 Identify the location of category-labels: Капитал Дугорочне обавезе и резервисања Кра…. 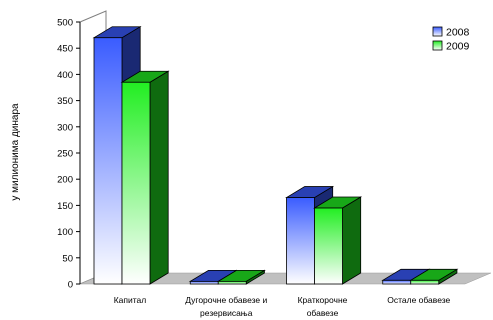
(282, 306).